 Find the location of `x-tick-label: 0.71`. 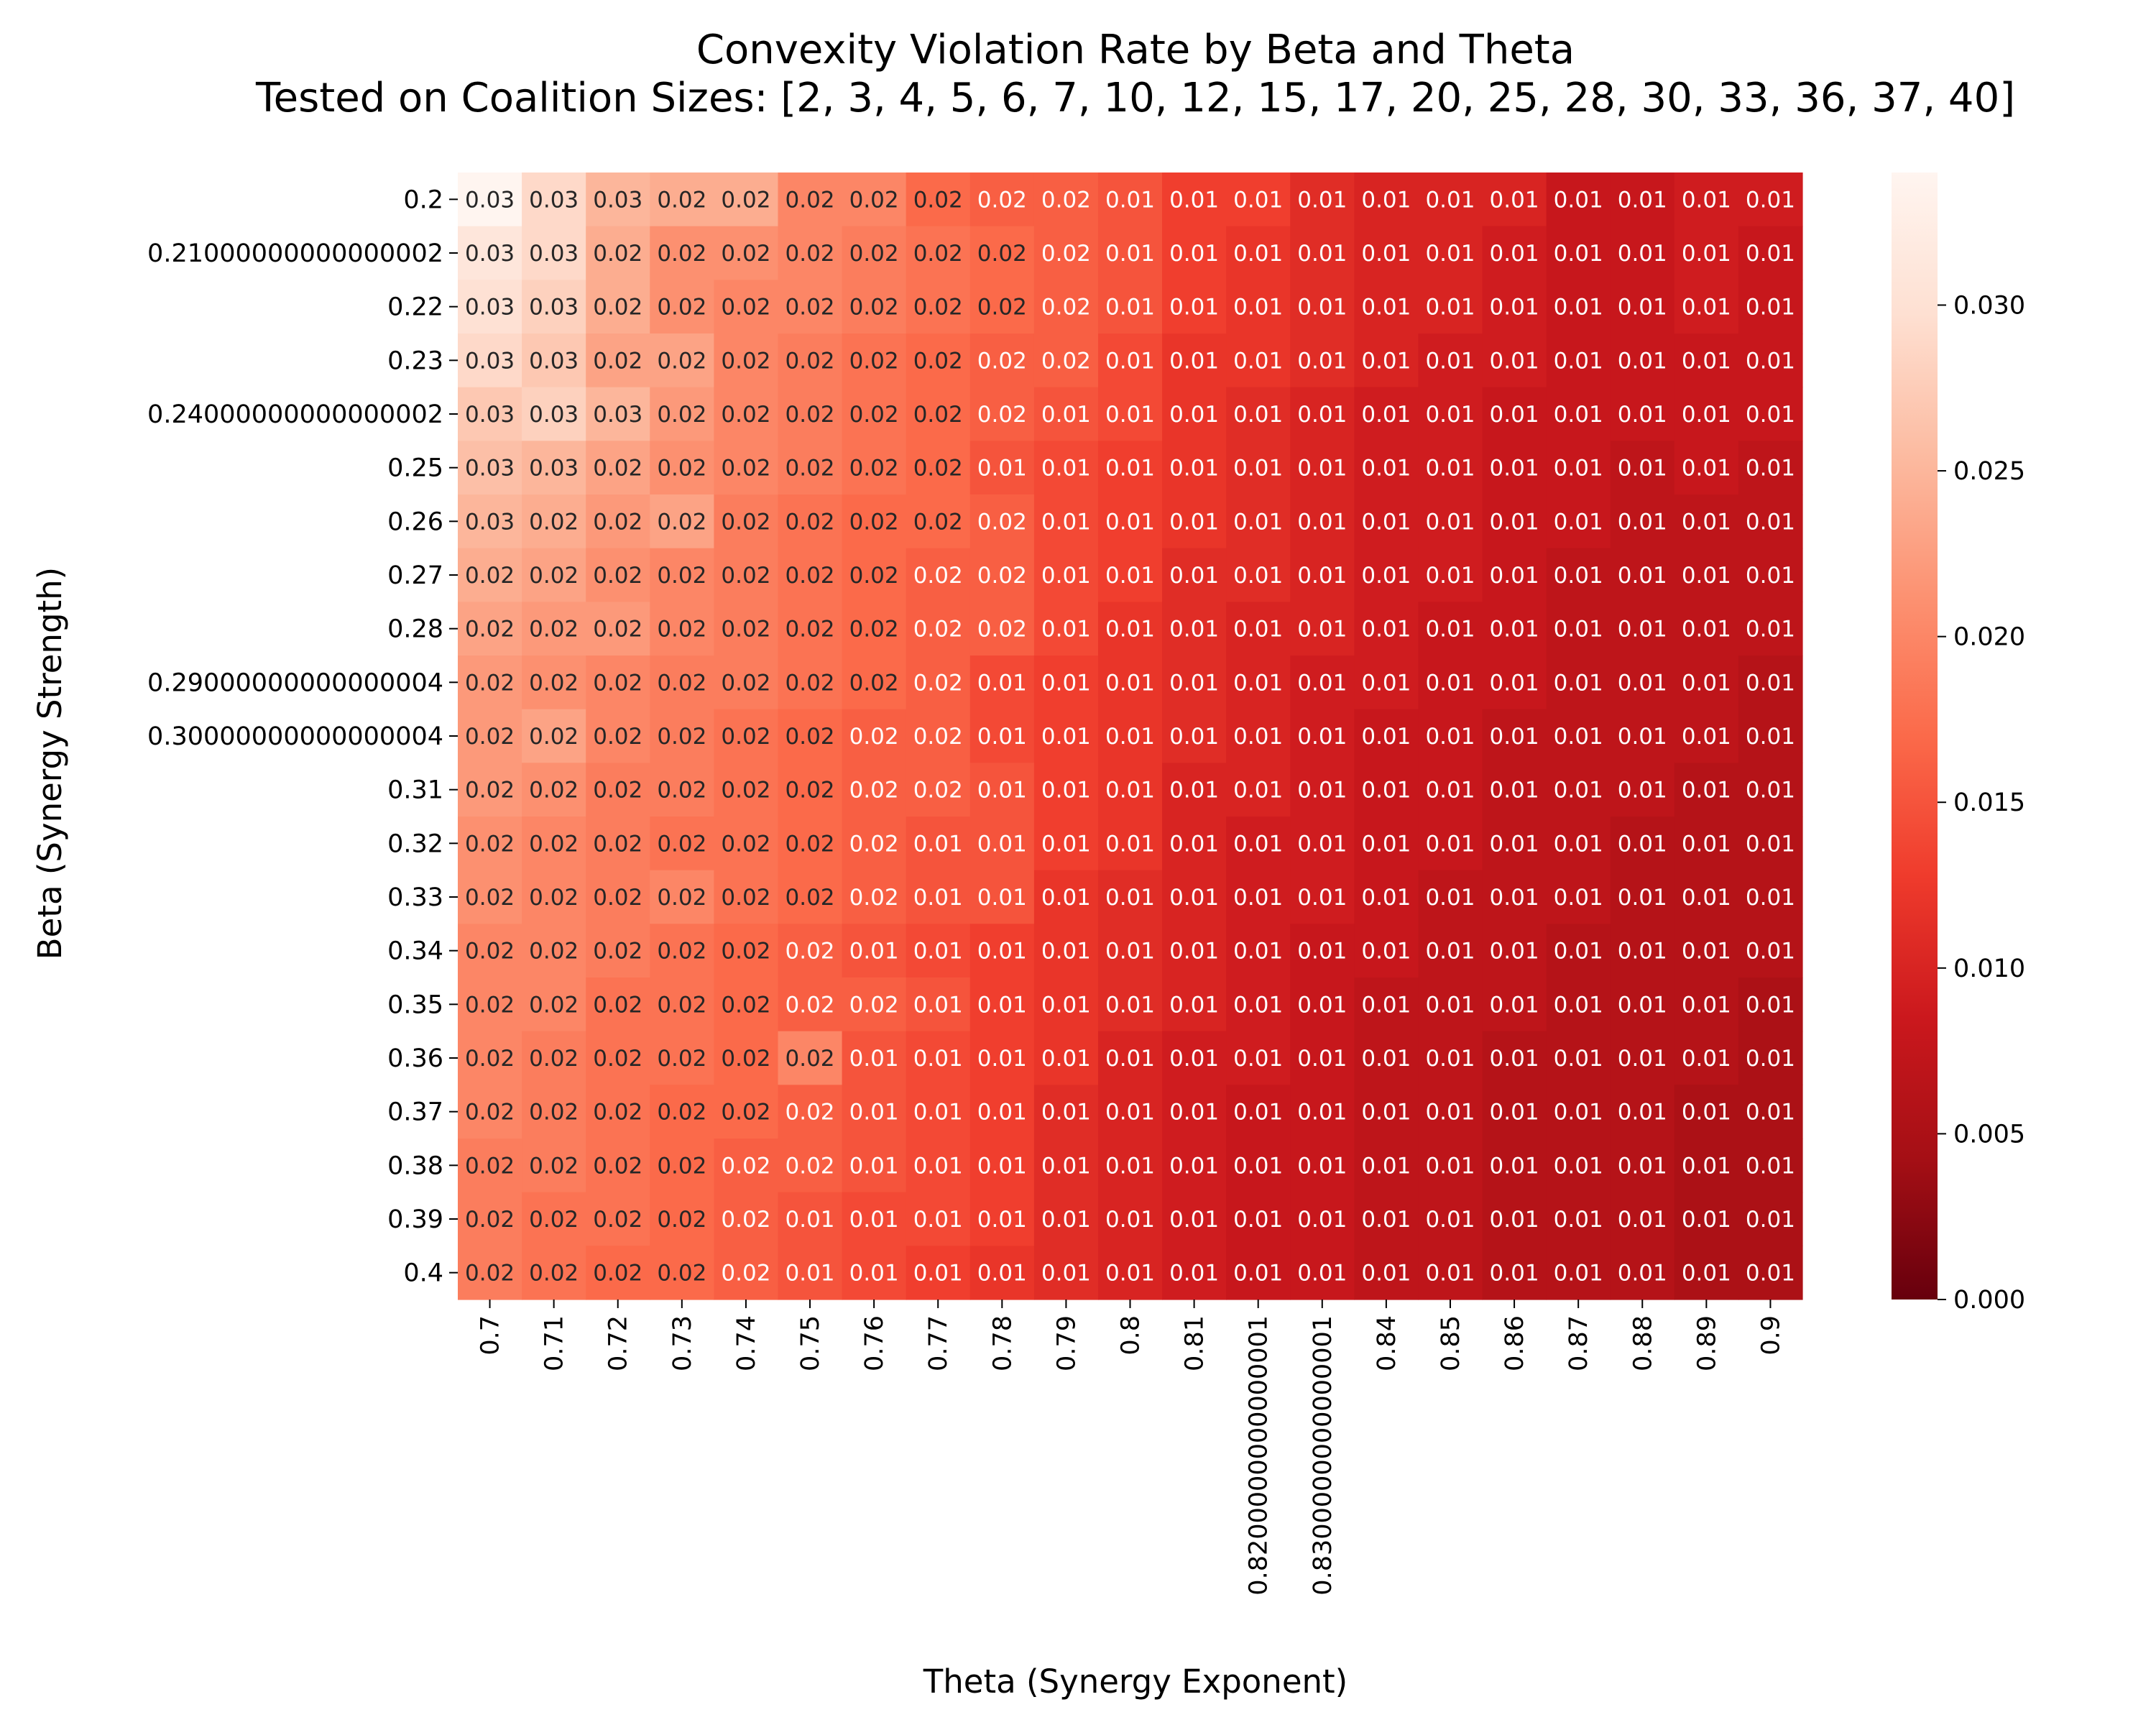

x-tick-label: 0.71 is located at coordinates (555, 1343).